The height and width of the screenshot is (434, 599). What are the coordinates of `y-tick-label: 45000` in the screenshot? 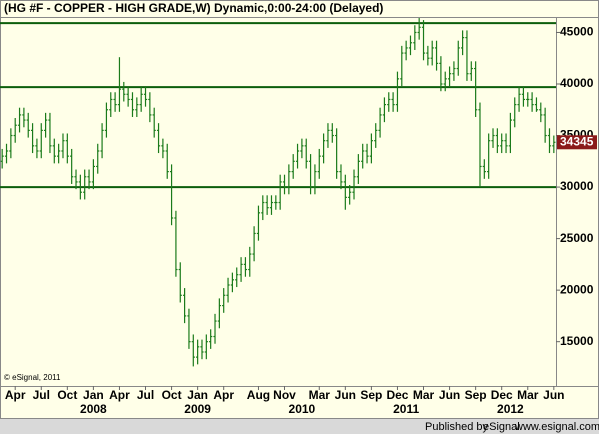 It's located at (577, 32).